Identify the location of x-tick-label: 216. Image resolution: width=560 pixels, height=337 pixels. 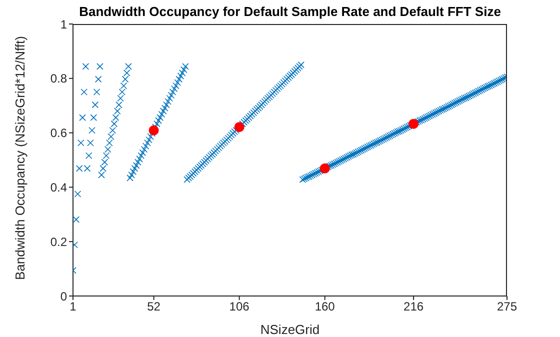
(414, 307).